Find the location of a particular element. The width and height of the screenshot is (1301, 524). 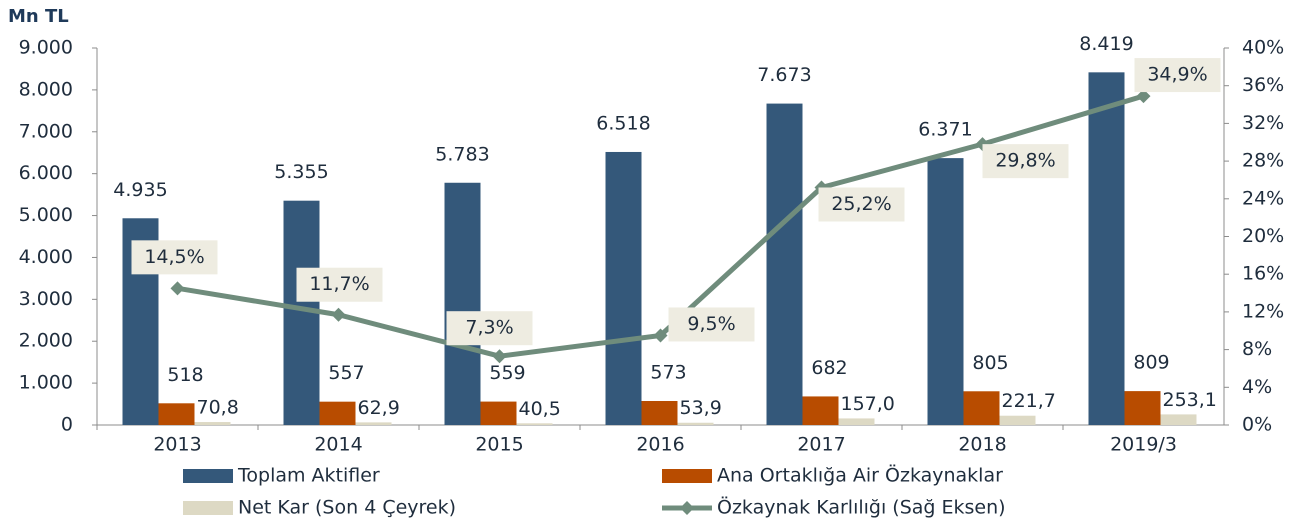

legend-label: Özkaynak Karlılığı (Sağ Eksen) is located at coordinates (861, 507).